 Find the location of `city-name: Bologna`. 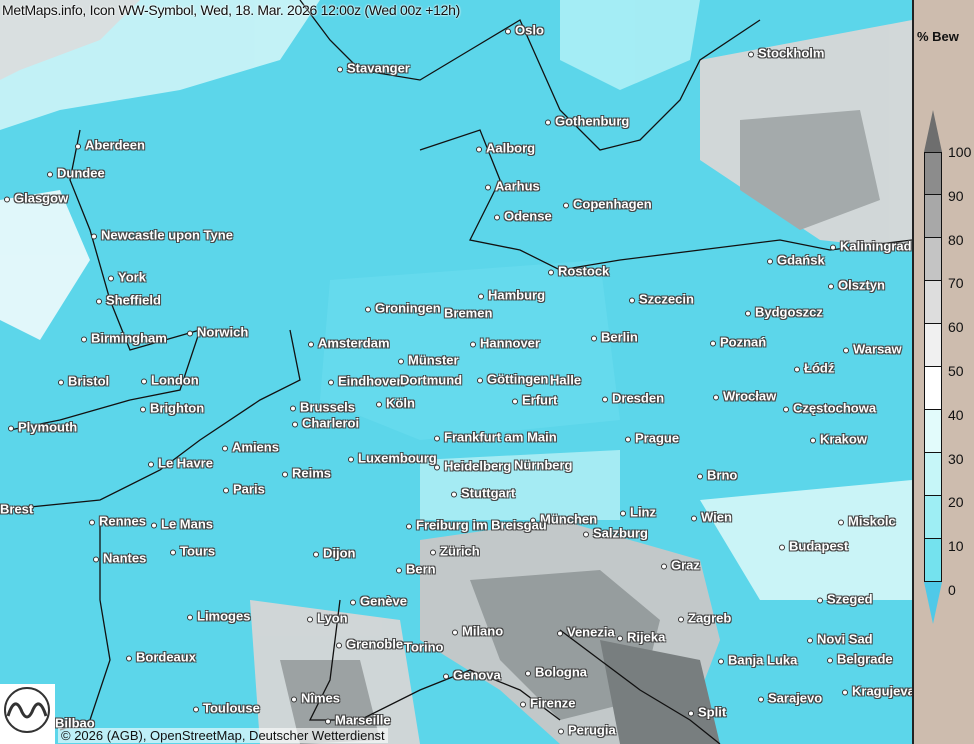

city-name: Bologna is located at coordinates (561, 672).